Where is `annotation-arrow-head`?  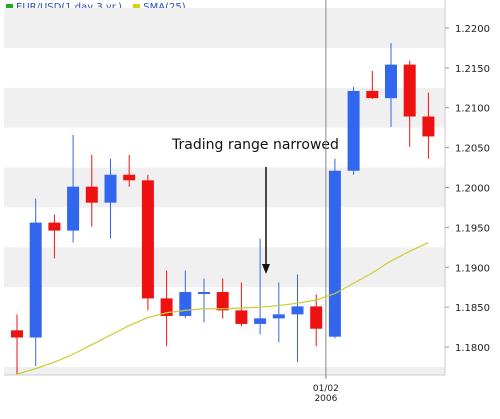
annotation-arrow-head is located at coordinates (266, 269).